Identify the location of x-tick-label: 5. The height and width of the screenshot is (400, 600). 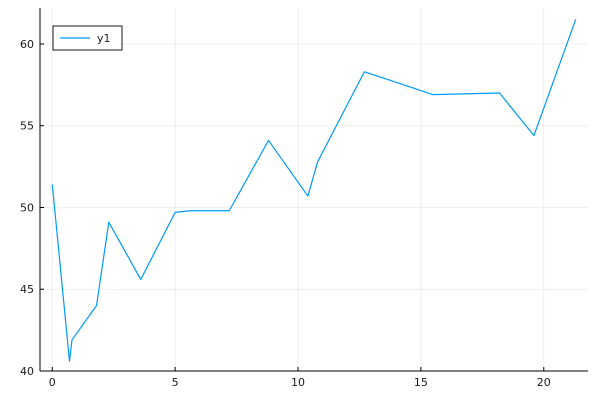
(175, 382).